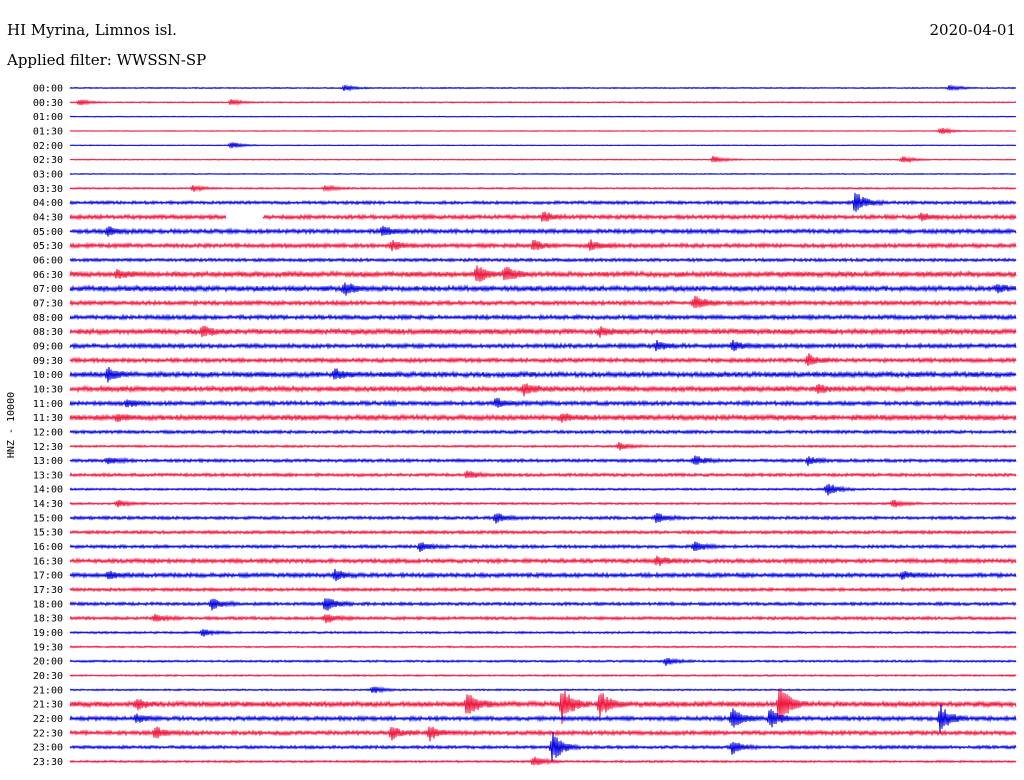  Describe the element at coordinates (48, 318) in the screenshot. I see `row-label: 08:00` at that location.